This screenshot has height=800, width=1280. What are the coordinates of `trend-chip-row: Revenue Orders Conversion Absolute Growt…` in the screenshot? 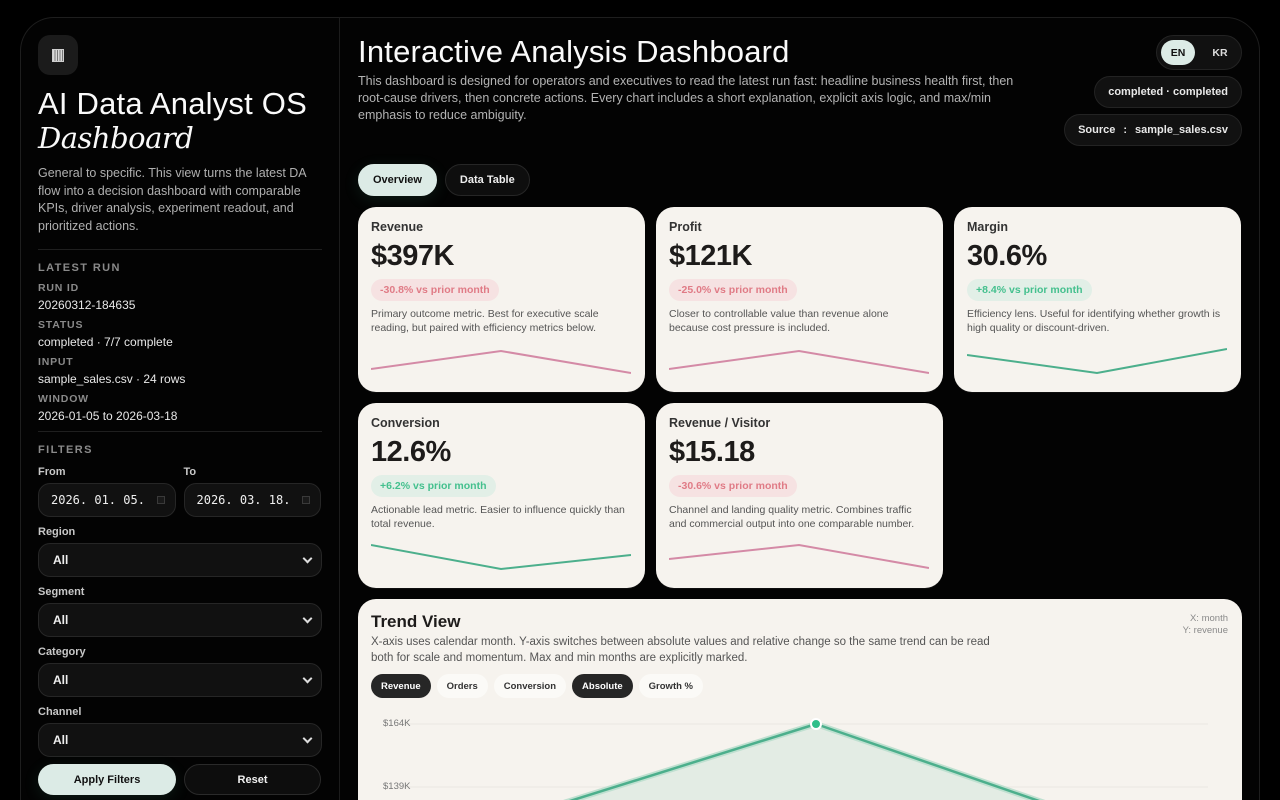 It's located at (800, 686).